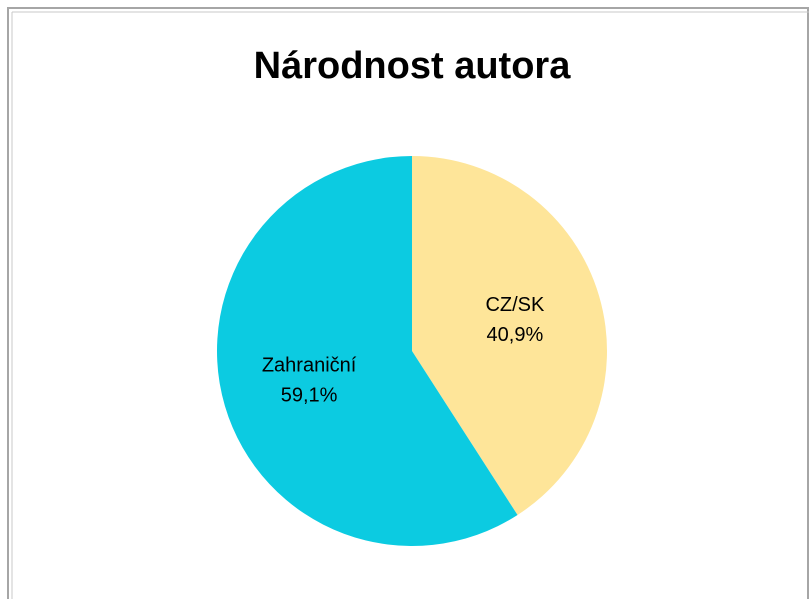 This screenshot has width=809, height=599. I want to click on slice-category-label: CZ/SK, so click(515, 305).